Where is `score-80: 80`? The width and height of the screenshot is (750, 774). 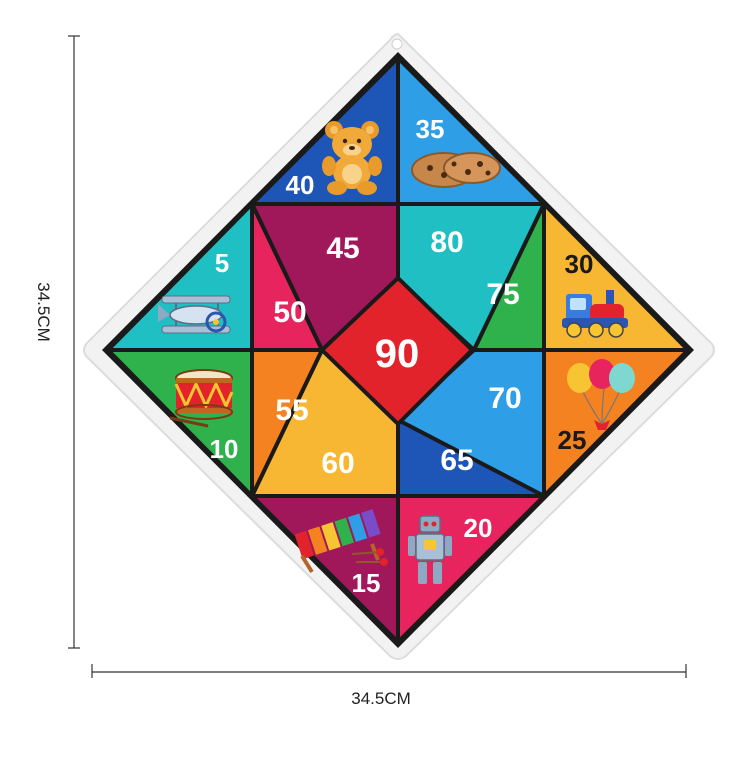
score-80: 80 is located at coordinates (446, 242).